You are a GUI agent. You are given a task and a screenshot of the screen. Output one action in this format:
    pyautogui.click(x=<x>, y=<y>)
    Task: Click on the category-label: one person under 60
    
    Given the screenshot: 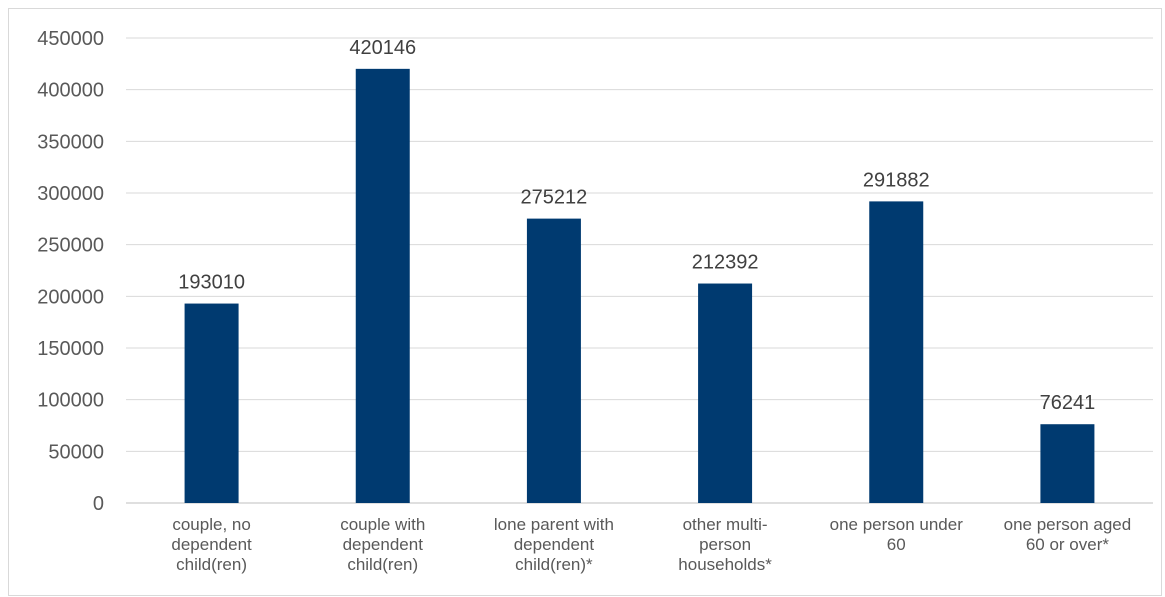 What is the action you would take?
    pyautogui.click(x=897, y=534)
    